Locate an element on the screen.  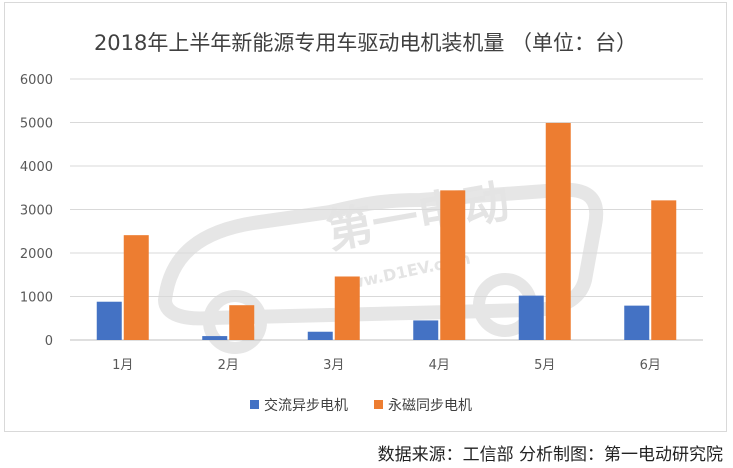
y-tick-label: 3000 is located at coordinates (36, 211).